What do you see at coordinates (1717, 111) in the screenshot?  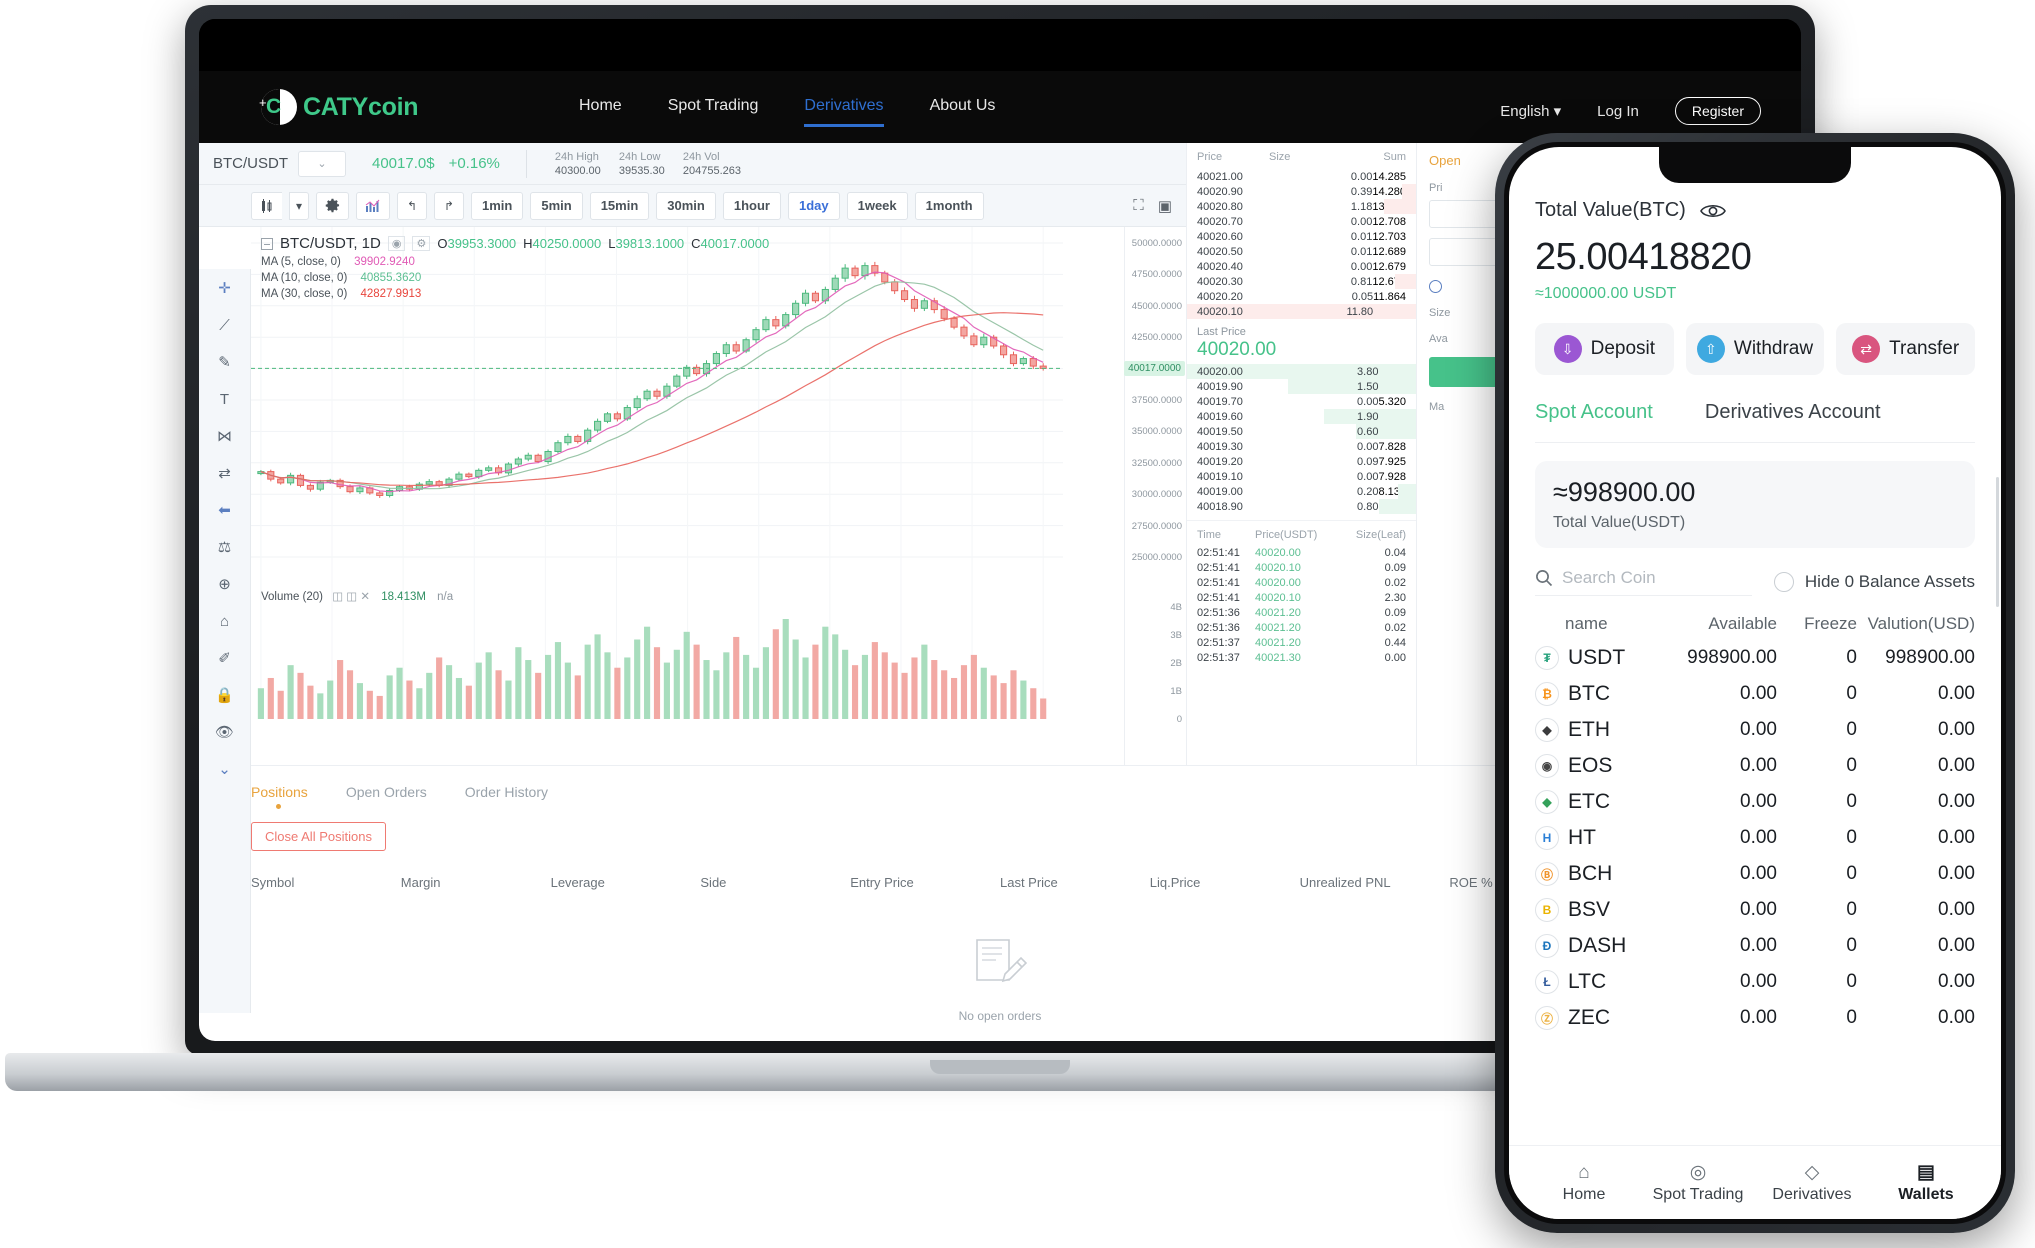 I see `register-button: Register` at bounding box center [1717, 111].